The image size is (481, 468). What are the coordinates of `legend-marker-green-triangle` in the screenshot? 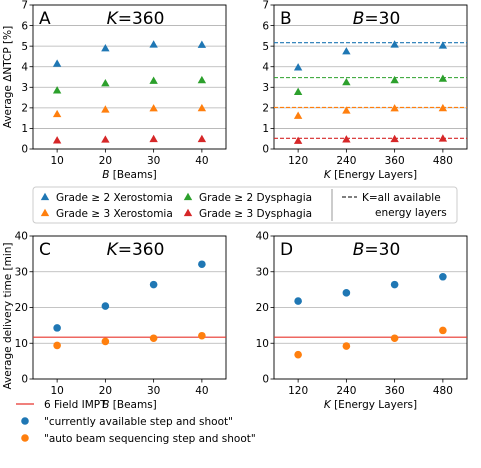 It's located at (188, 196).